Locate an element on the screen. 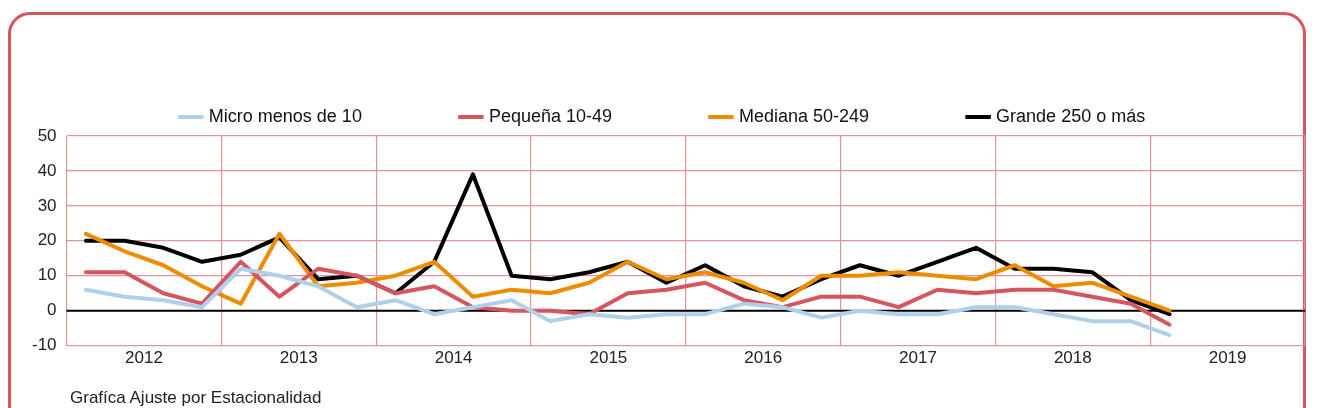  y-tick-label: 40 is located at coordinates (47, 170).